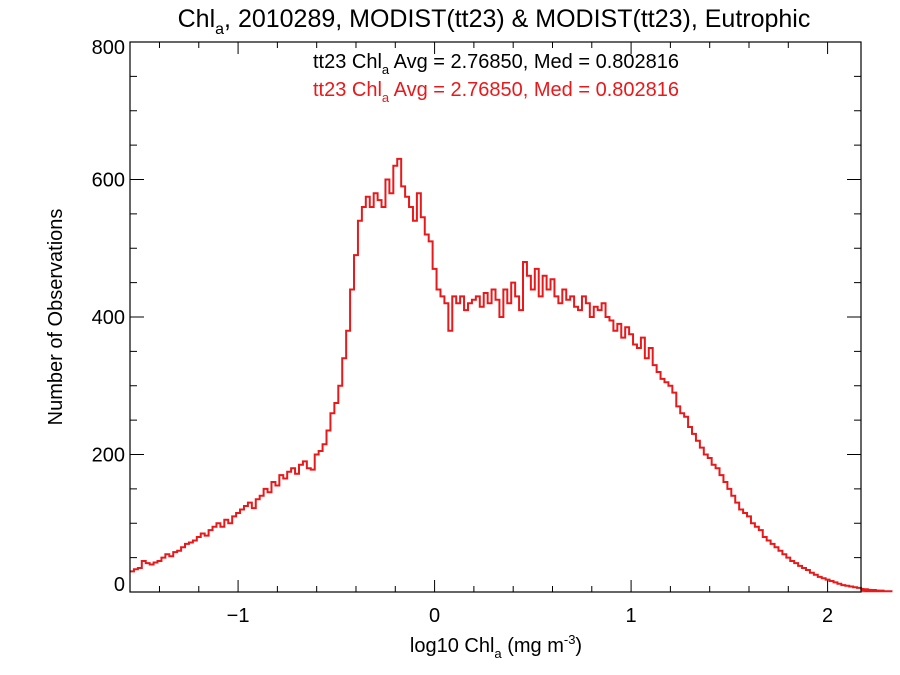  What do you see at coordinates (119, 585) in the screenshot?
I see `y-tick-label: 0` at bounding box center [119, 585].